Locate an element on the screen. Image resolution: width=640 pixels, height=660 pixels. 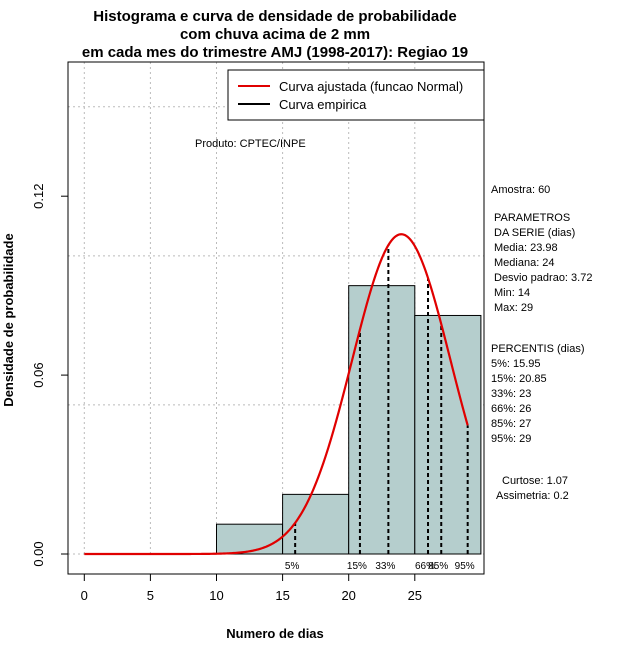
percentis-line: 85%: 27 is located at coordinates (511, 424).